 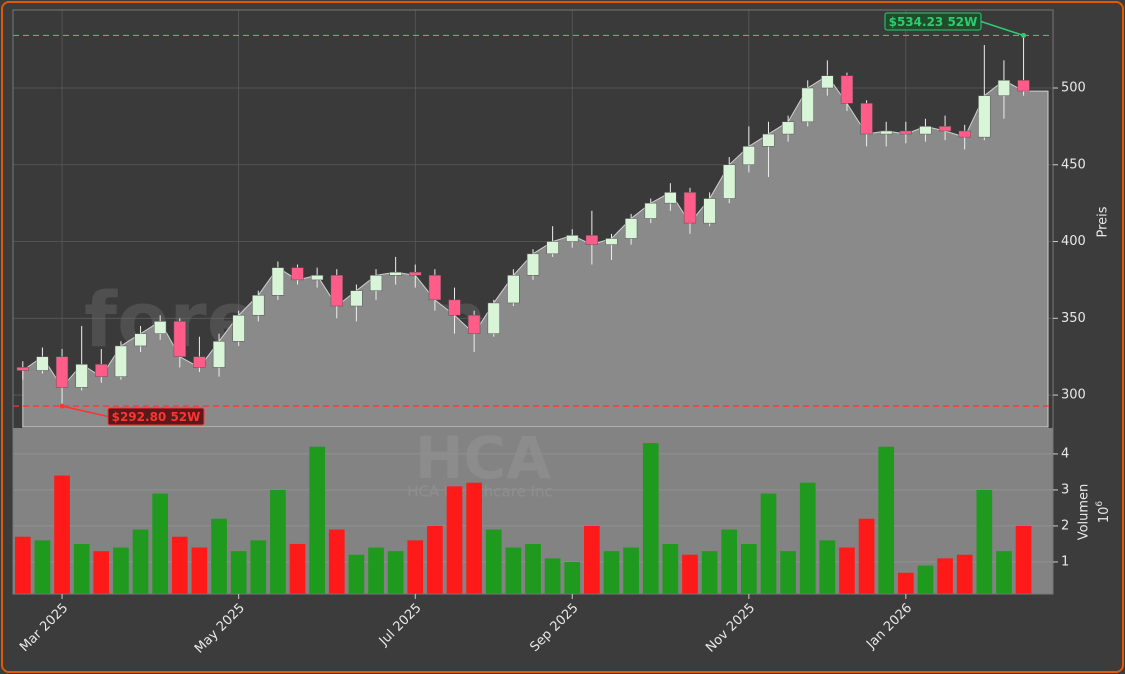 I want to click on x-tick-label: Sep 2025, so click(x=554, y=628).